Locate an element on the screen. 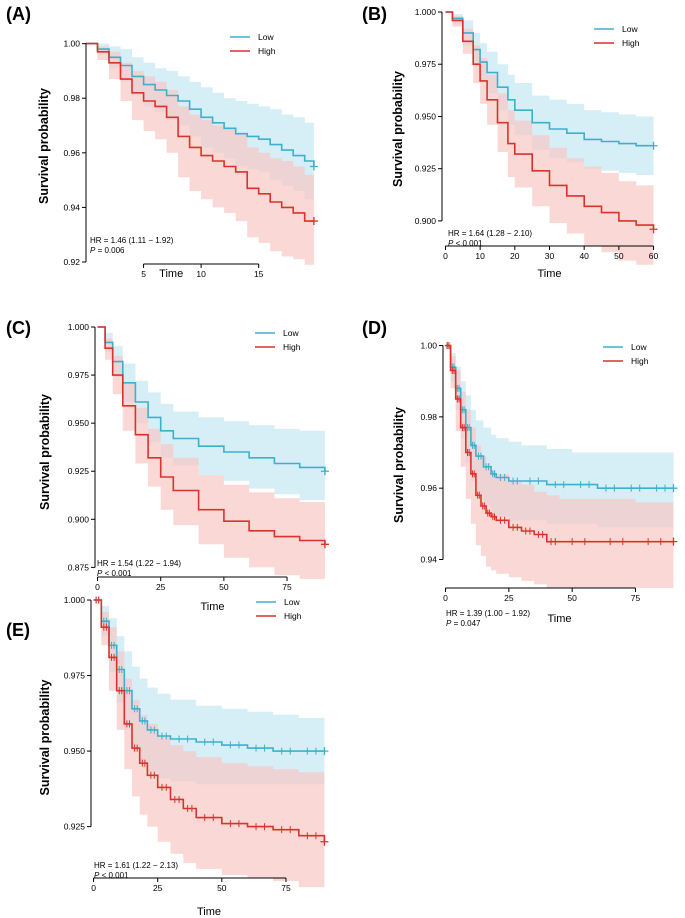  x-tick-label: 30 is located at coordinates (550, 256).